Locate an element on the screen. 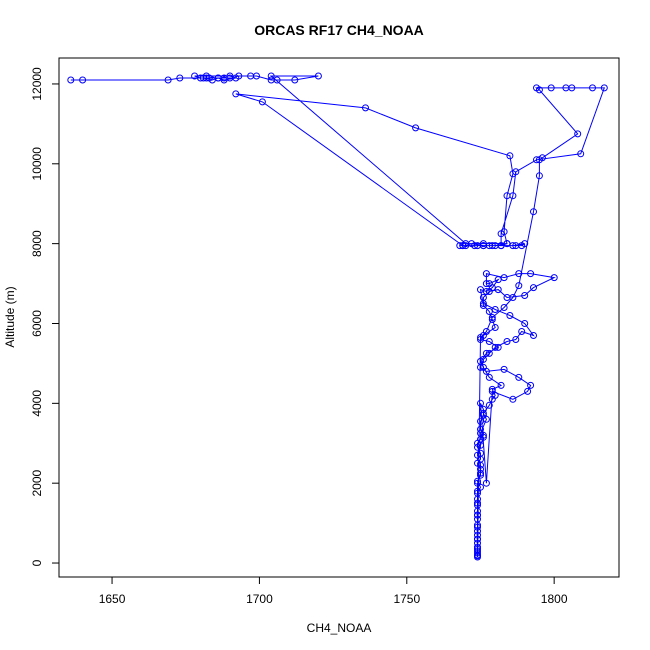  y-tick-label: 2000 is located at coordinates (37, 483).